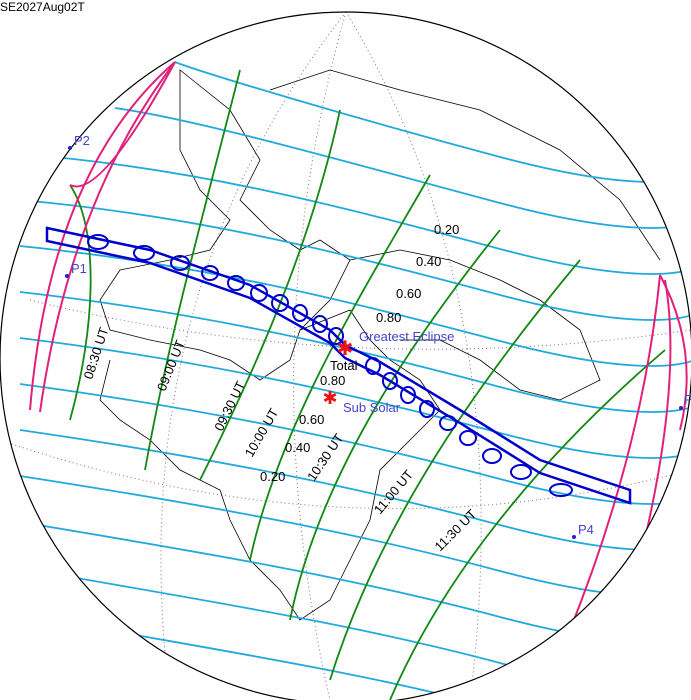 The height and width of the screenshot is (700, 691). I want to click on p1-label: P1, so click(79, 268).